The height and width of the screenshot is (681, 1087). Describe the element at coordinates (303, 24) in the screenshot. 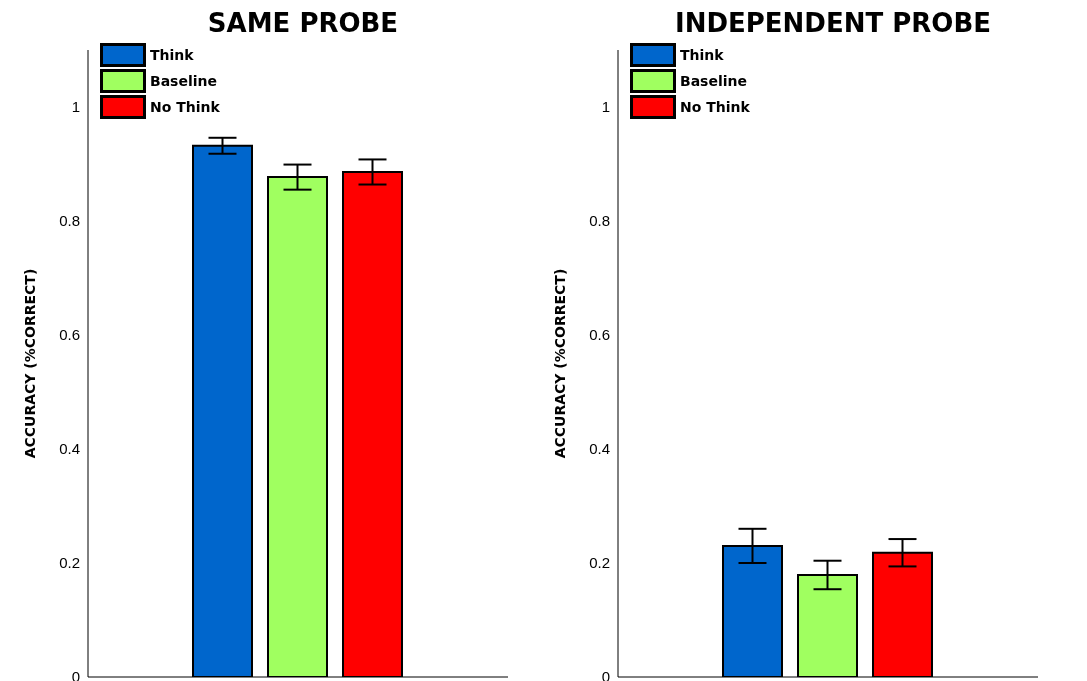

I see `chart-title: SAME PROBE` at that location.